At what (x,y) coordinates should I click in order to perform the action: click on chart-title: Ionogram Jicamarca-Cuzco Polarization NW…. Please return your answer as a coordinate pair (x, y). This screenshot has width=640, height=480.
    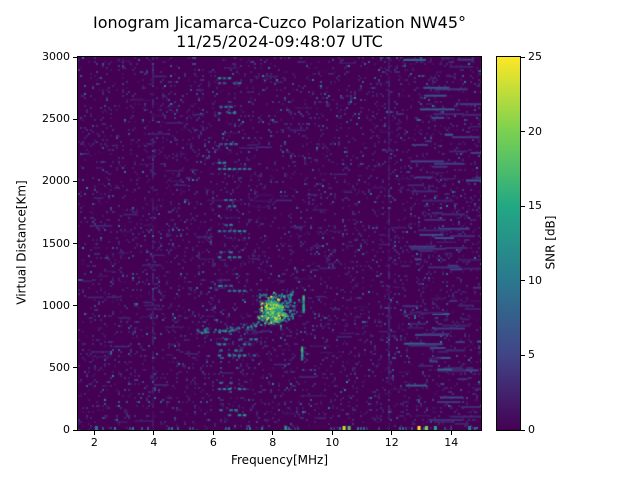
    Looking at the image, I should click on (279, 22).